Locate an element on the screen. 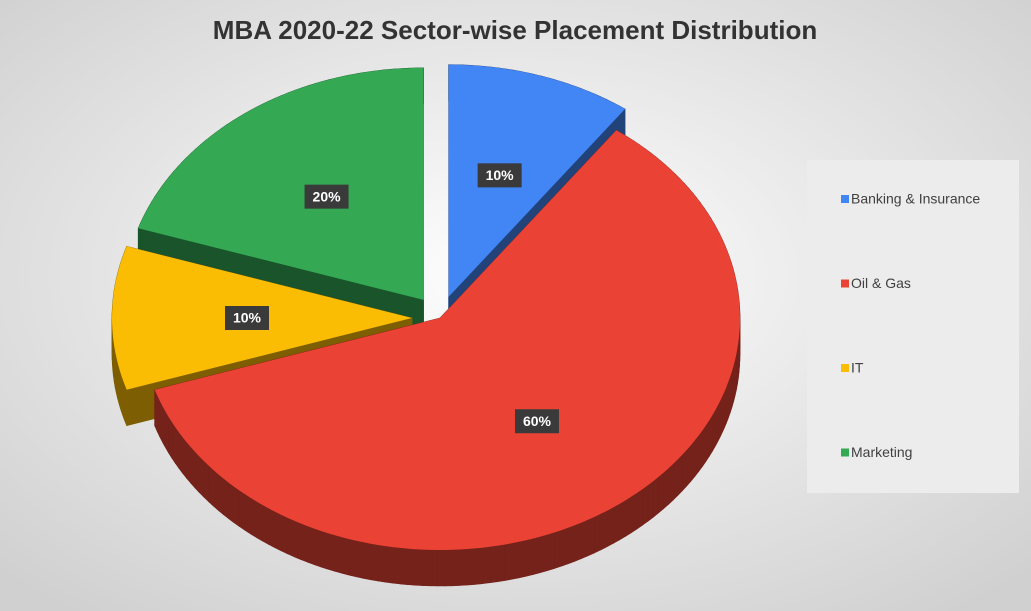 This screenshot has width=1031, height=611. legend-label: Marketing is located at coordinates (881, 452).